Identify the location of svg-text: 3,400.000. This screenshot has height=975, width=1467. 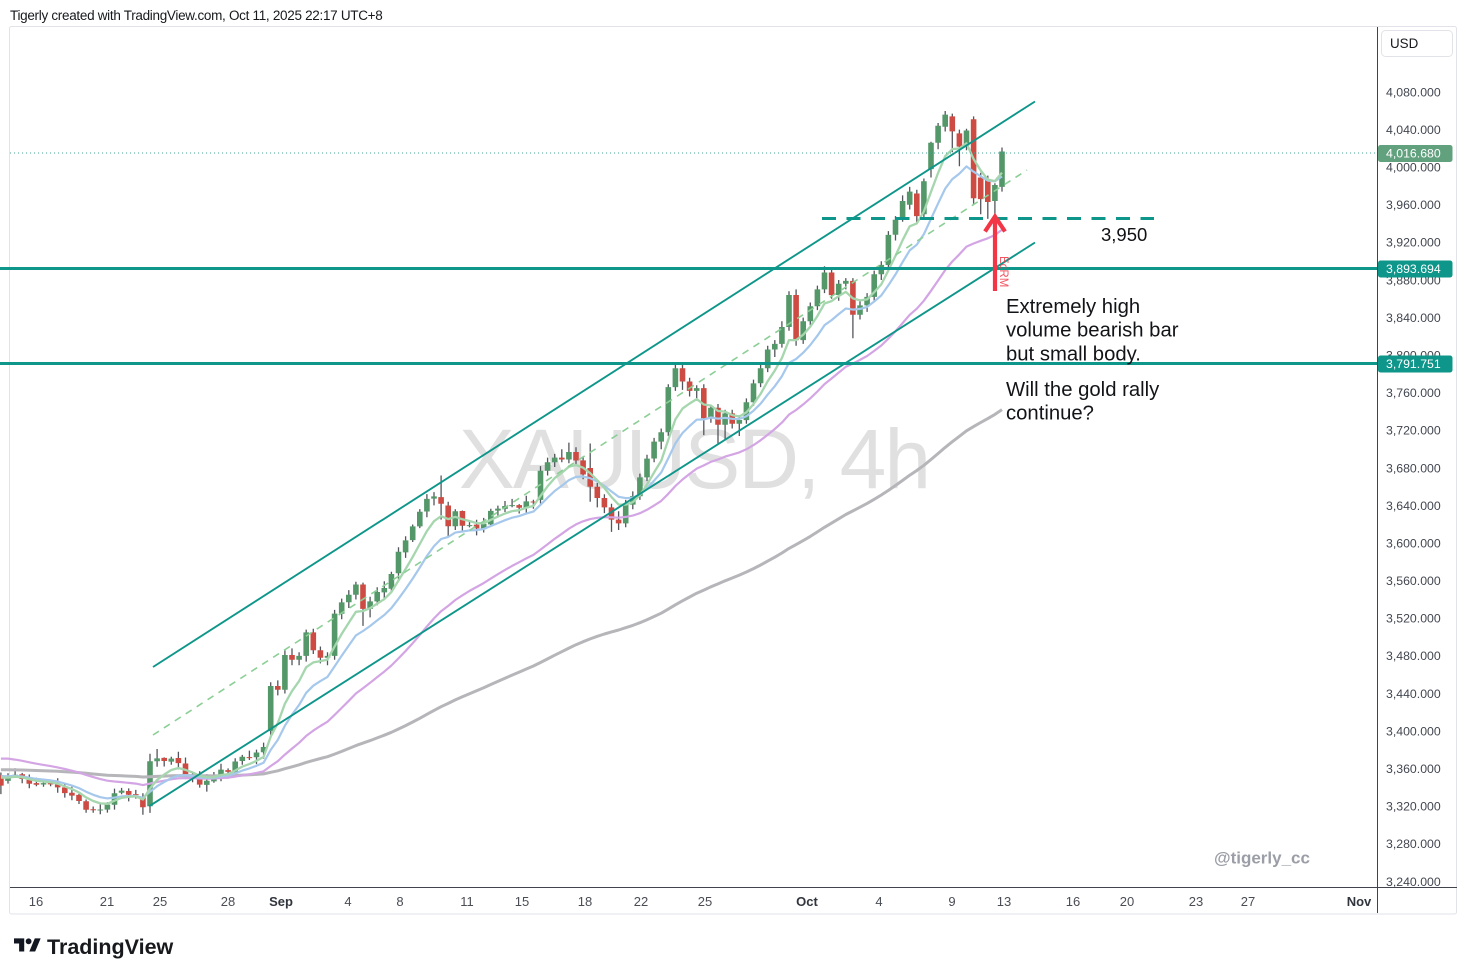
(1413, 731).